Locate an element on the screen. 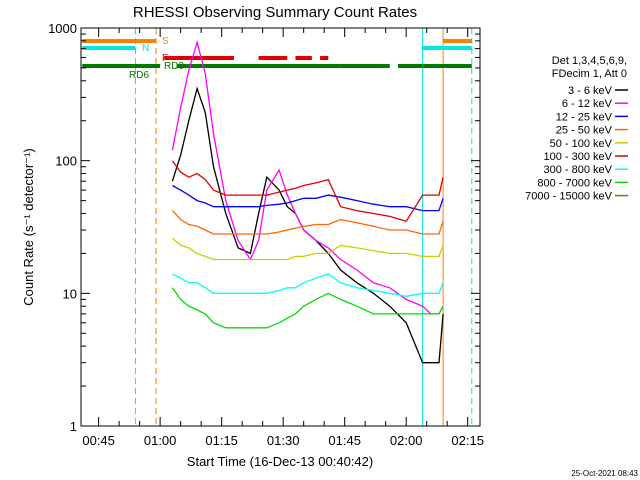 This screenshot has height=480, width=640. x-tick-label-5: 02:00 is located at coordinates (406, 440).